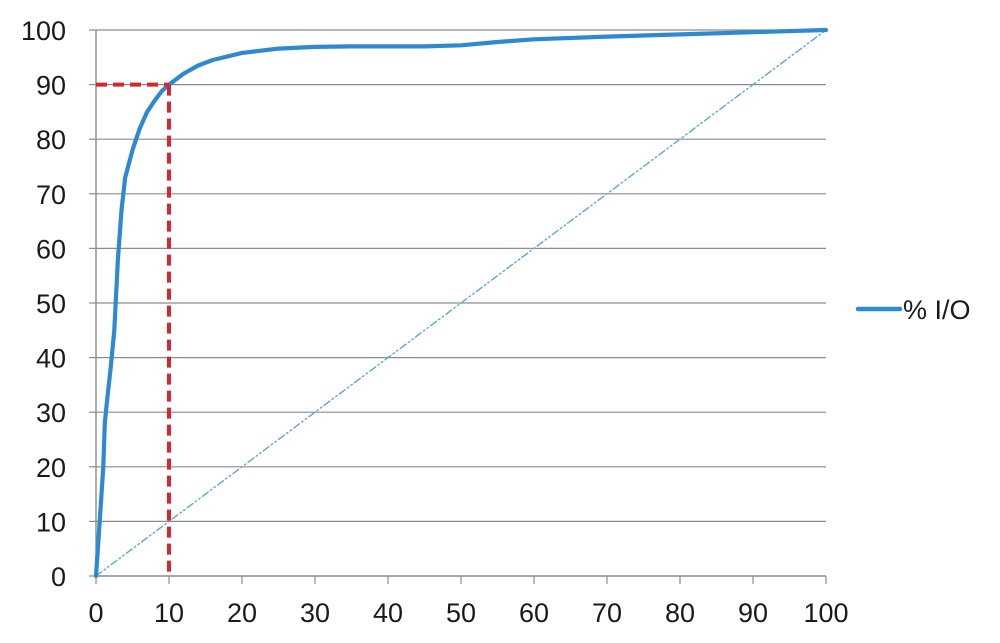  Describe the element at coordinates (825, 613) in the screenshot. I see `x-tick-label-100: 100` at that location.